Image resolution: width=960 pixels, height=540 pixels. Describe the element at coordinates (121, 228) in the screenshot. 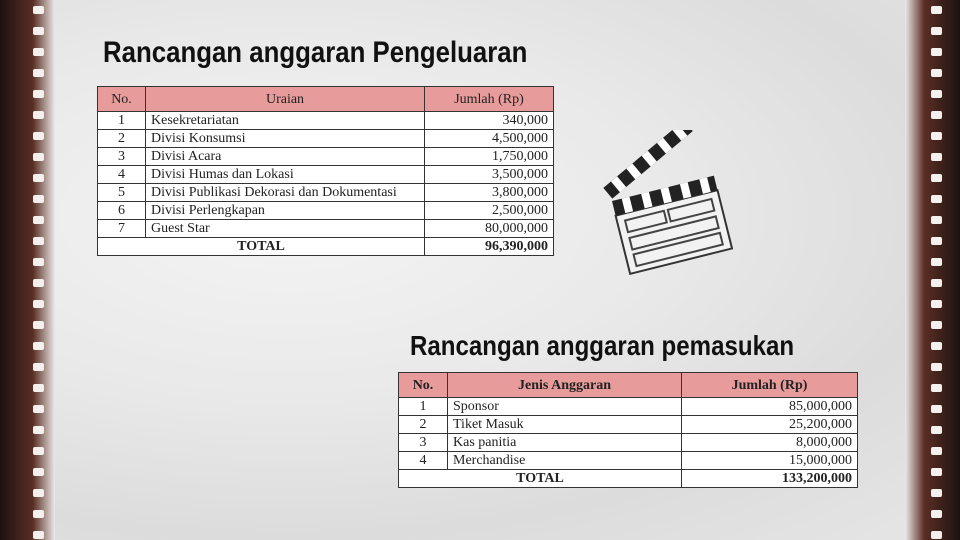

I see `row-no: 7` at that location.